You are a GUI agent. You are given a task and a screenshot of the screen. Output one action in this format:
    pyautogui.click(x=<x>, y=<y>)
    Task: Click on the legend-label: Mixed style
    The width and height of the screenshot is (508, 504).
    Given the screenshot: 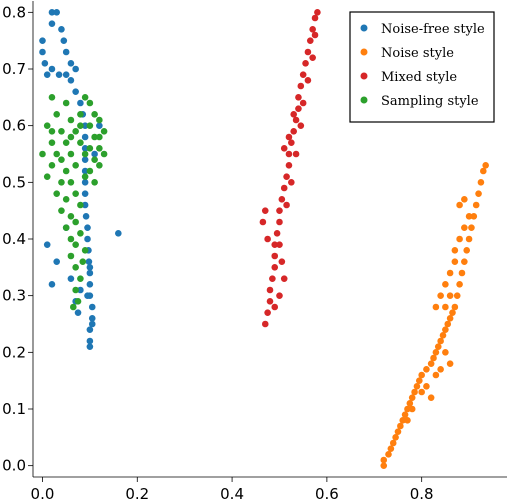 What is the action you would take?
    pyautogui.click(x=419, y=77)
    